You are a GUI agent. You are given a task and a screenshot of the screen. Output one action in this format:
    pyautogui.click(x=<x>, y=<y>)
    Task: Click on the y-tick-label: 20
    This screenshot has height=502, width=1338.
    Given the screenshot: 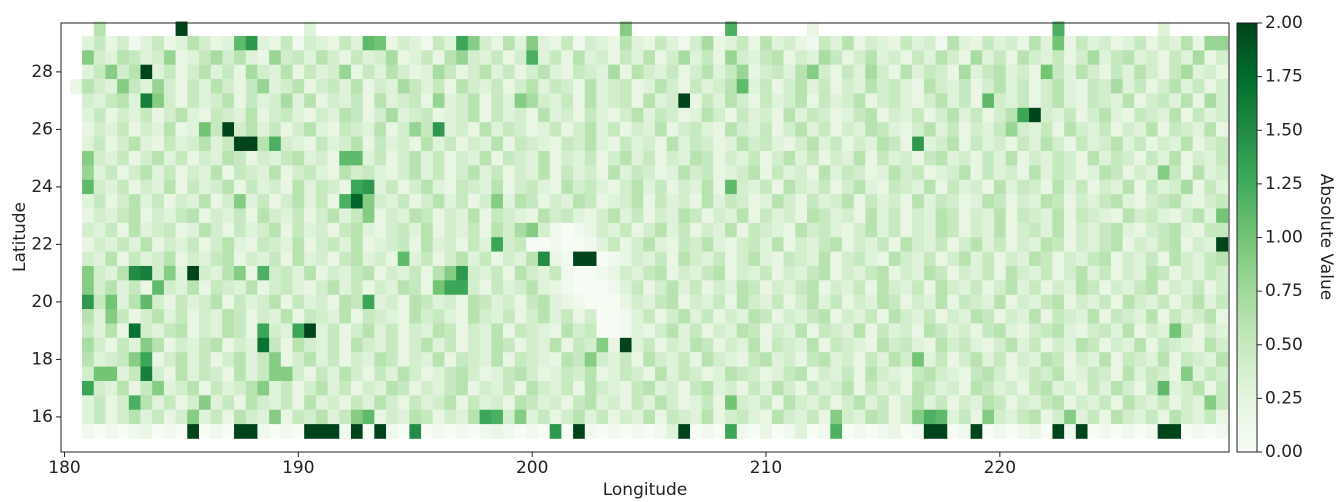 What is the action you would take?
    pyautogui.click(x=42, y=302)
    